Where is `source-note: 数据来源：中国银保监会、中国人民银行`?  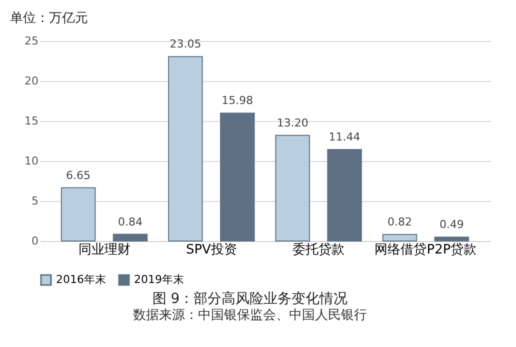
source-note: 数据来源：中国银保监会、中国人民银行 is located at coordinates (250, 315).